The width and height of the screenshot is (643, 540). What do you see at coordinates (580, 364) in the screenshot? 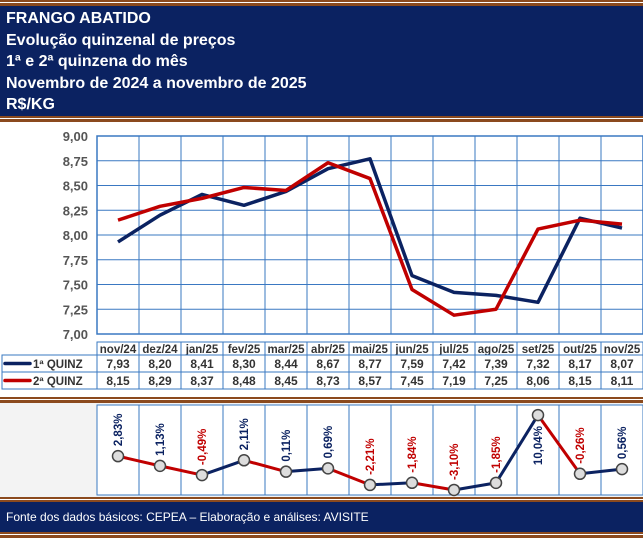
I see `table-value: 8,17` at bounding box center [580, 364].